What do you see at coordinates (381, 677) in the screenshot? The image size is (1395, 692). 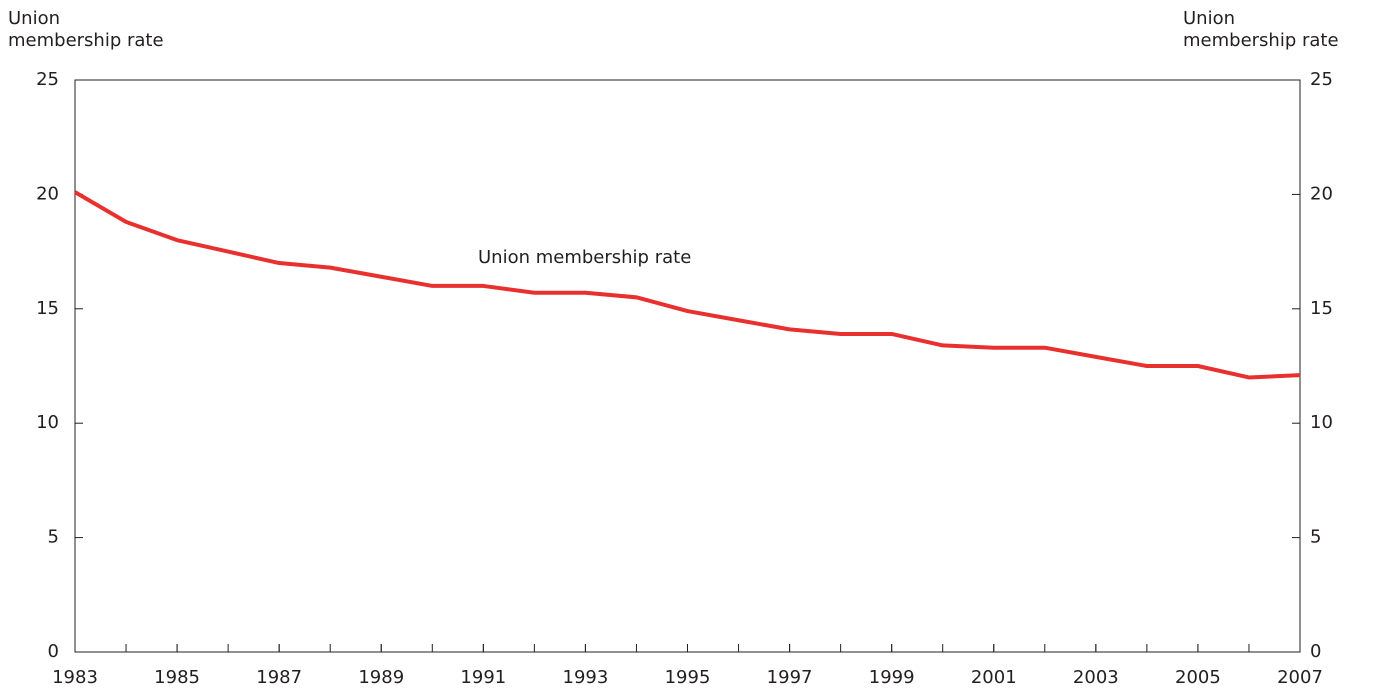 I see `x-tick-label: 1989` at bounding box center [381, 677].